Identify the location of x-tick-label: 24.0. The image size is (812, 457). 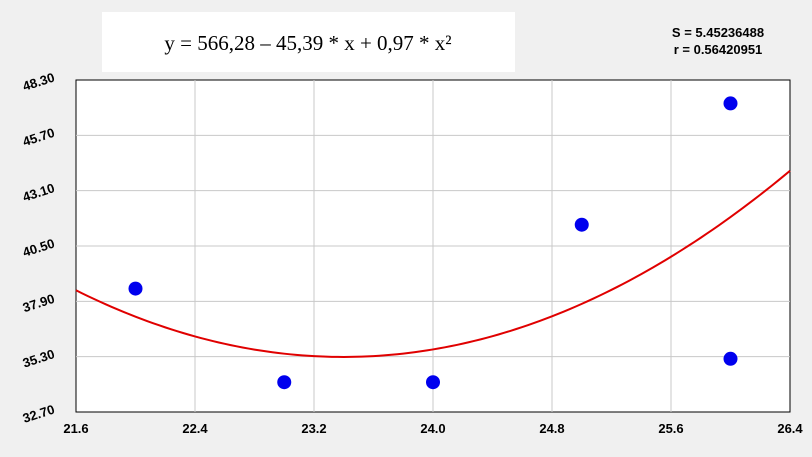
(432, 428).